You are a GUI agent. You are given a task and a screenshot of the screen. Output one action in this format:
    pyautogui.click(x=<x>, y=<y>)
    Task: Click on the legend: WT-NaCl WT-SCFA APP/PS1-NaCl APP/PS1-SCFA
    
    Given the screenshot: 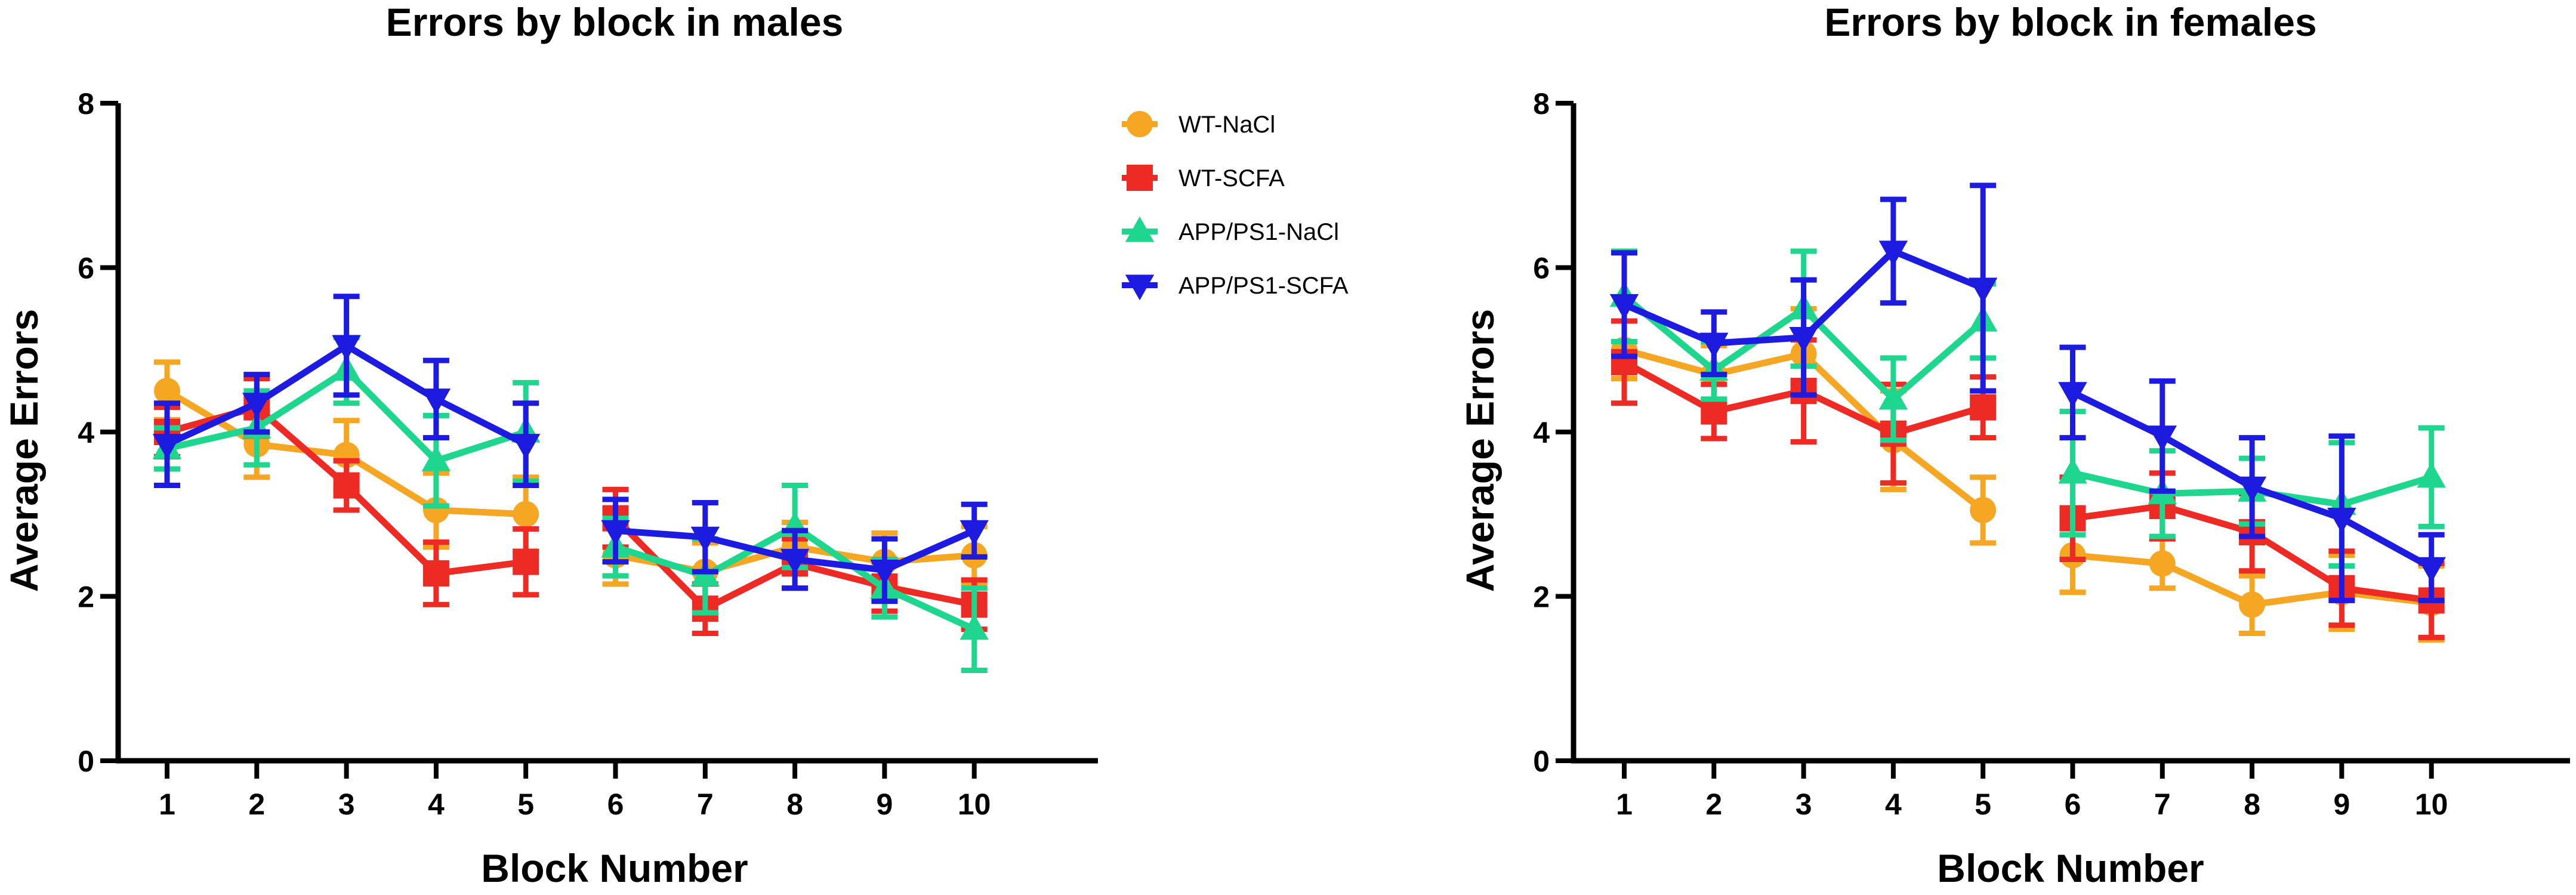 What is the action you would take?
    pyautogui.click(x=1235, y=206)
    